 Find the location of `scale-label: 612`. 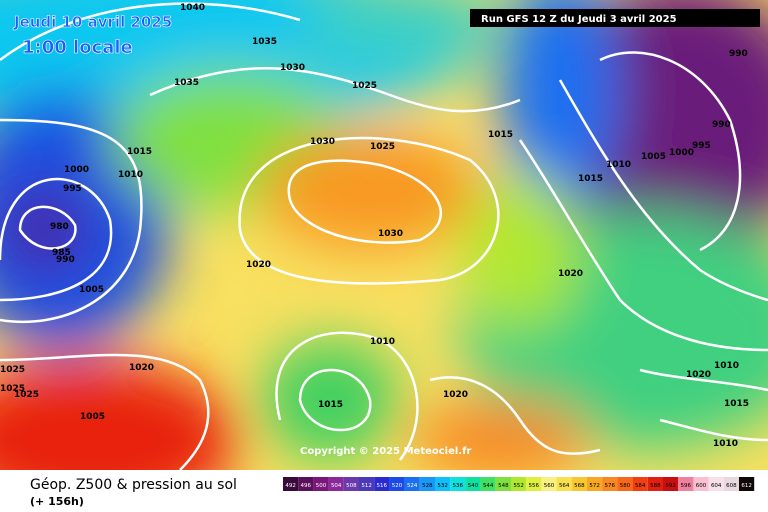

scale-label: 612 is located at coordinates (746, 486).